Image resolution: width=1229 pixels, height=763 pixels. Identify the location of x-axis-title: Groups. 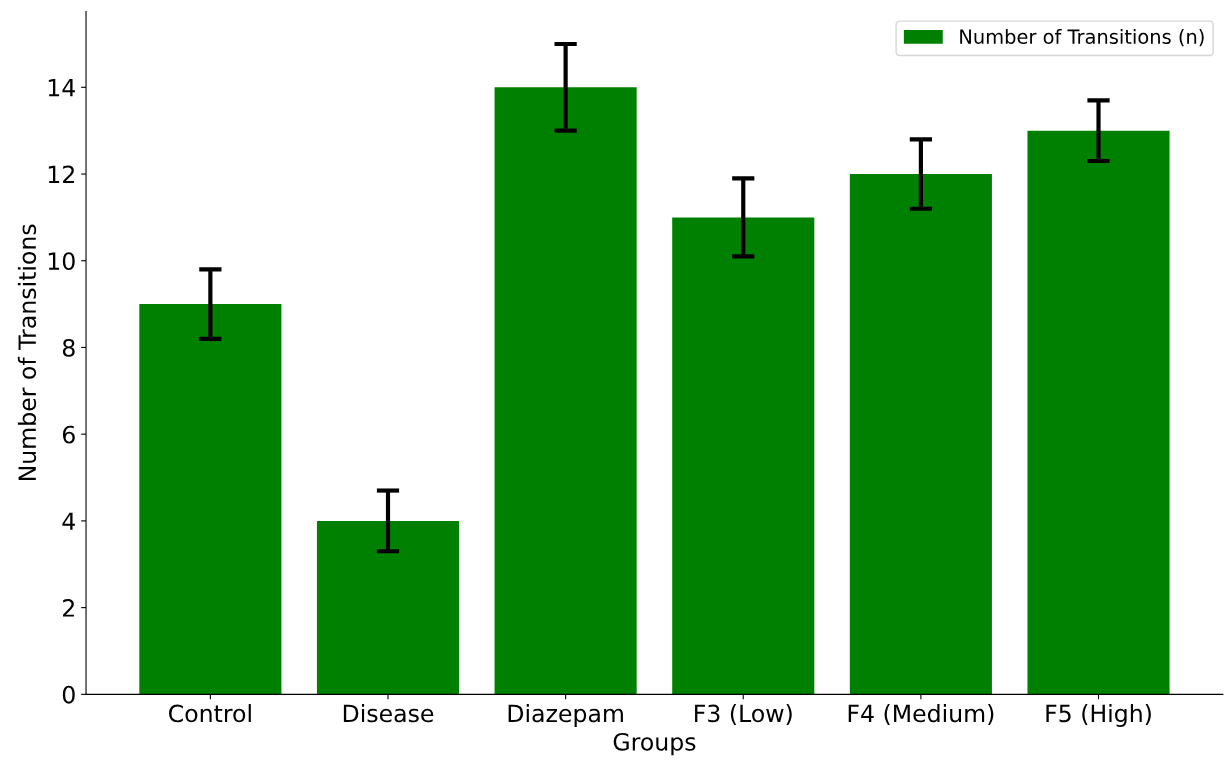
(654, 744).